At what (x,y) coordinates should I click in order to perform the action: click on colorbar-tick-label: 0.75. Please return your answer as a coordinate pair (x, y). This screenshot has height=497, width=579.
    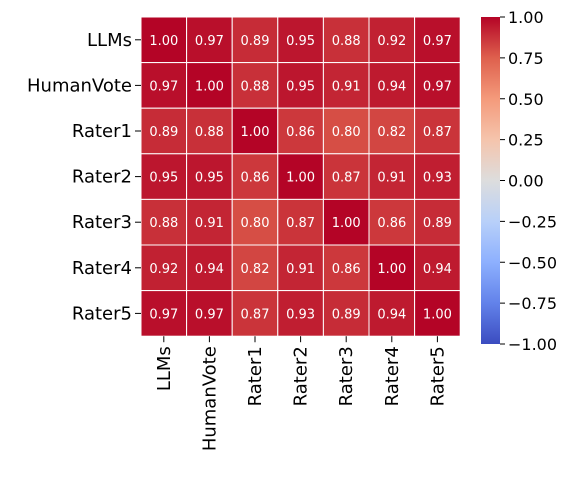
    Looking at the image, I should click on (526, 58).